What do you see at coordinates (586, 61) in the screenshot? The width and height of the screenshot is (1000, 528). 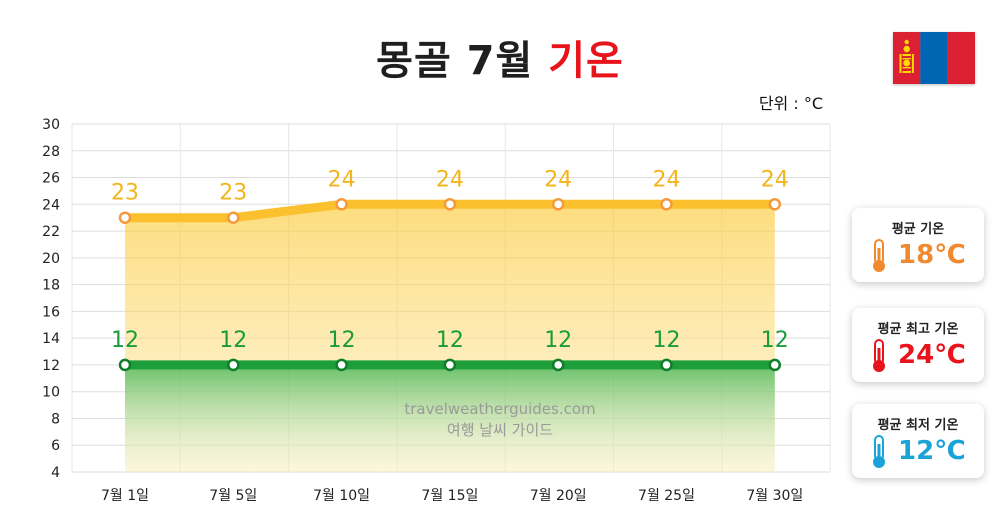 I see `title-accent: 기온` at bounding box center [586, 61].